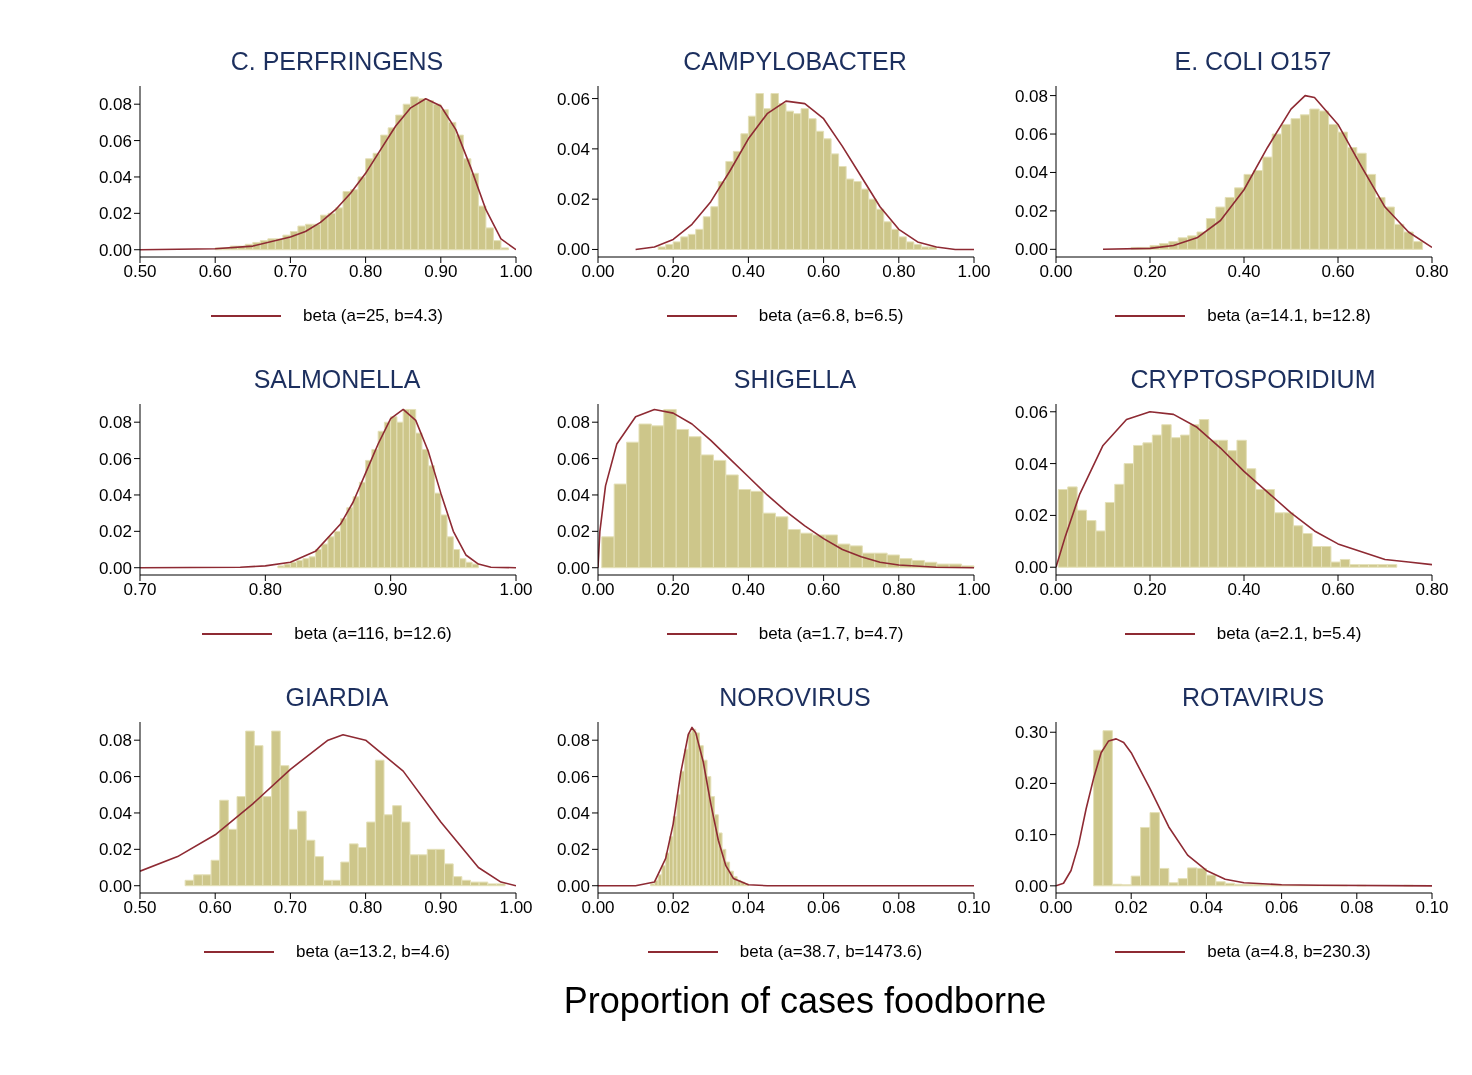  I want to click on legend-label: beta (a=4.8, b=230.3), so click(1289, 952).